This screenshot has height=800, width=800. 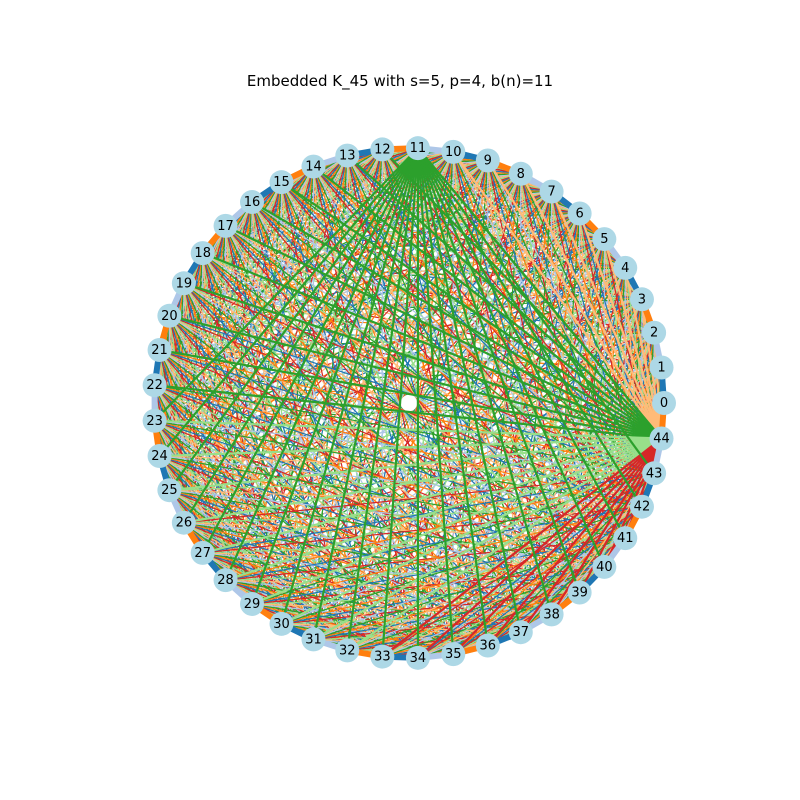 What do you see at coordinates (654, 332) in the screenshot?
I see `node-2: 2` at bounding box center [654, 332].